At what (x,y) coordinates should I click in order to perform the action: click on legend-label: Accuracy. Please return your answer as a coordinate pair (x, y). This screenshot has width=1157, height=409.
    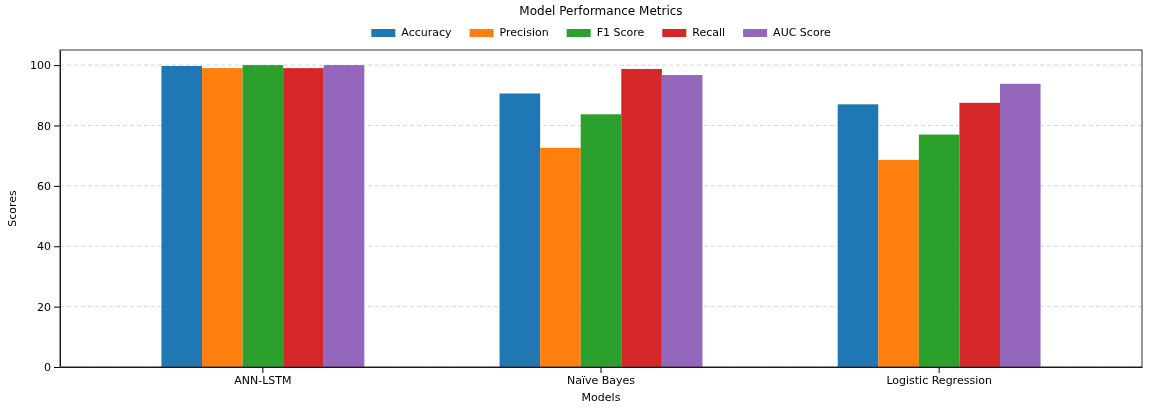
    Looking at the image, I should click on (427, 32).